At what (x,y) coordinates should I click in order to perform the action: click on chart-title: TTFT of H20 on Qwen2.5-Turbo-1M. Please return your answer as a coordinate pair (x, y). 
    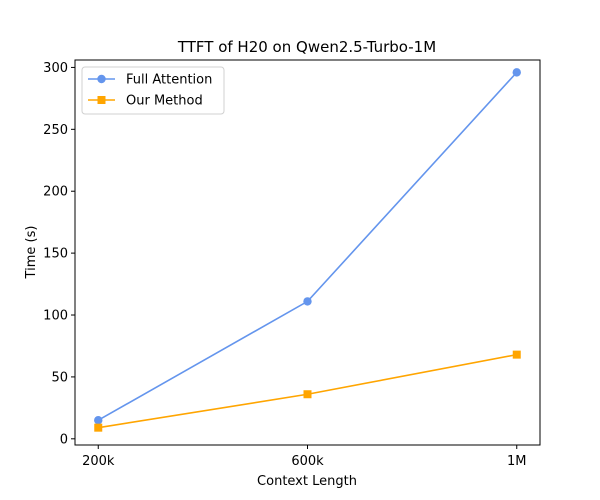
    Looking at the image, I should click on (306, 47).